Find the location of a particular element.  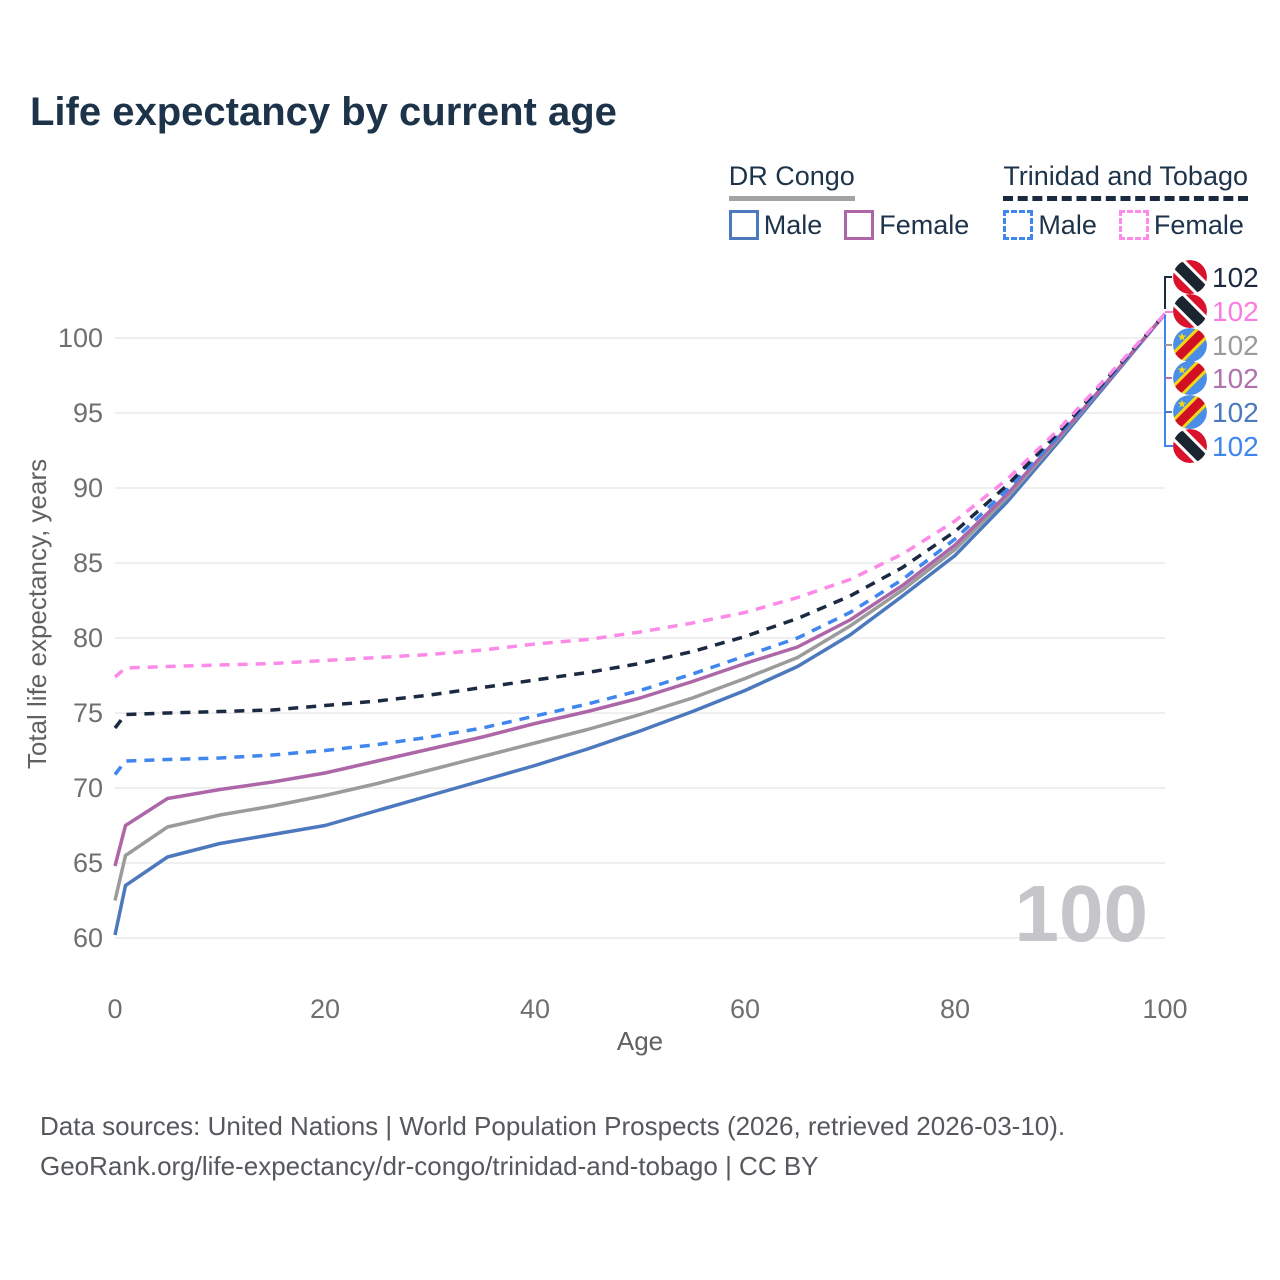

page-title: Life expectancy by current age is located at coordinates (323, 112).